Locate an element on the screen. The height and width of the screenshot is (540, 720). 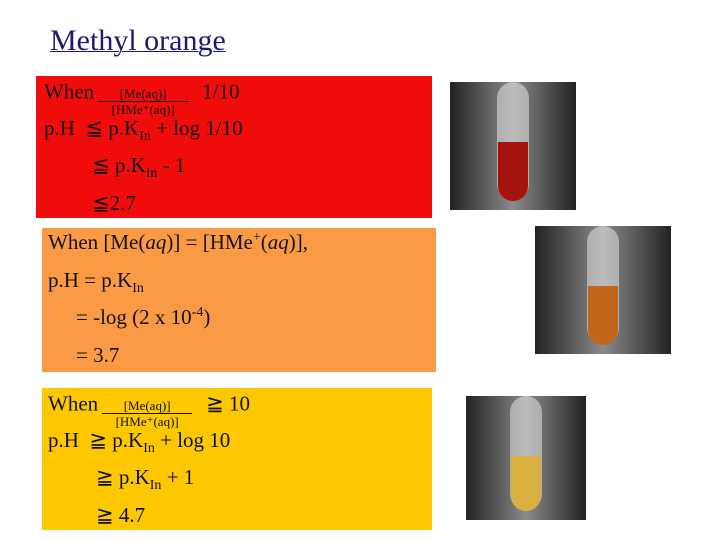
text-line: = -log (2 x 10-4) is located at coordinates (143, 317).